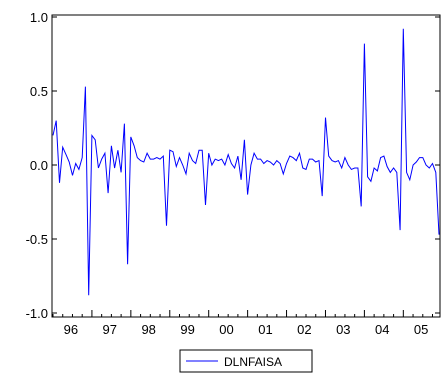  I want to click on legend: DLNFAISA, so click(246, 361).